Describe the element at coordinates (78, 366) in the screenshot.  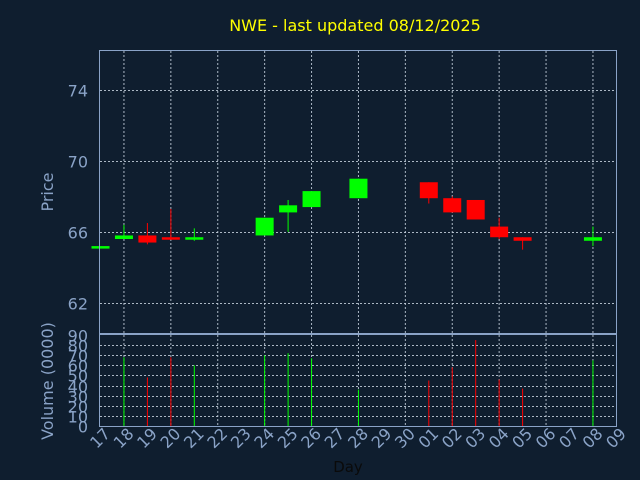
I see `volume-tick-label: 60` at that location.